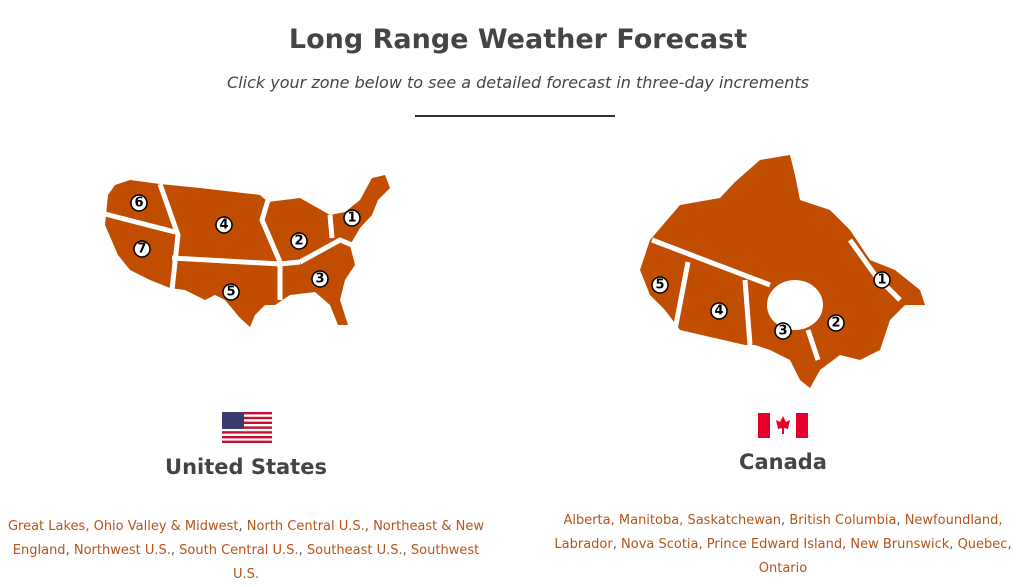  Describe the element at coordinates (795, 305) in the screenshot. I see `hudson-bay` at that location.